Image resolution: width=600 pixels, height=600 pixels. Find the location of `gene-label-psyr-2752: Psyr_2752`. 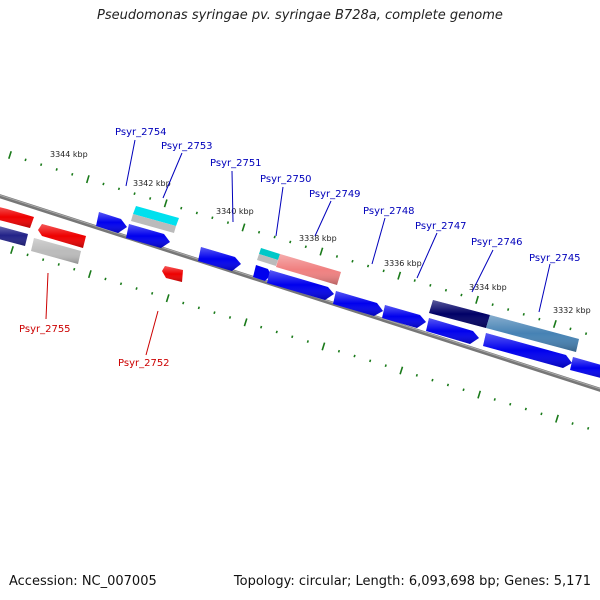

gene-label-psyr-2752: Psyr_2752 is located at coordinates (144, 363).